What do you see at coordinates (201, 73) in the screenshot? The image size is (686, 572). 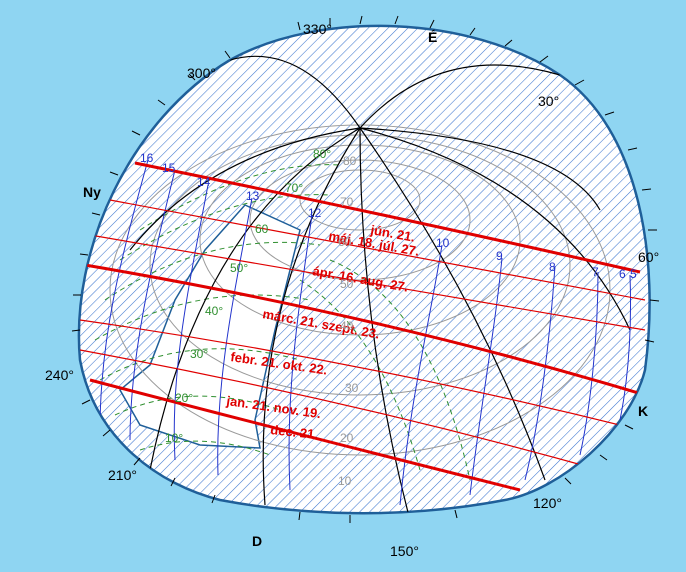 I see `azimuth-label-300: 300°` at bounding box center [201, 73].